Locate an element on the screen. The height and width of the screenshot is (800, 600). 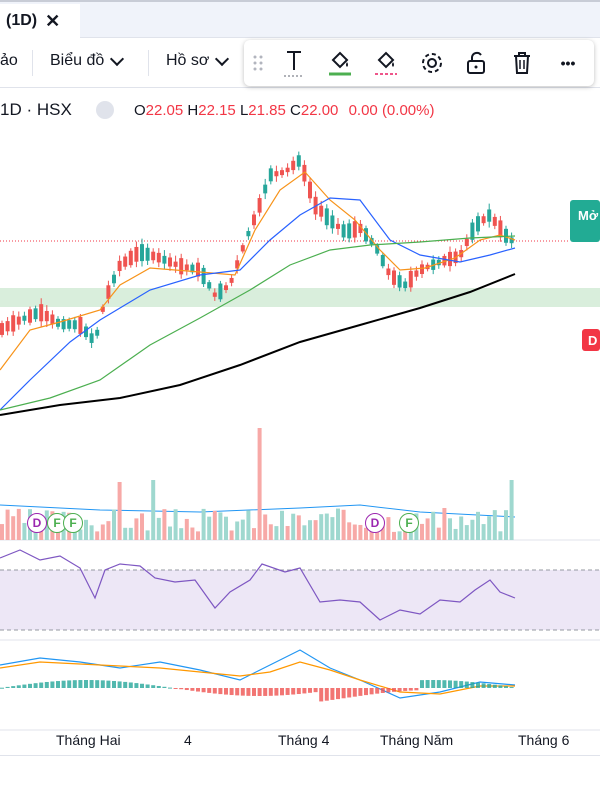
fill-bucket-icon is located at coordinates (340, 63).